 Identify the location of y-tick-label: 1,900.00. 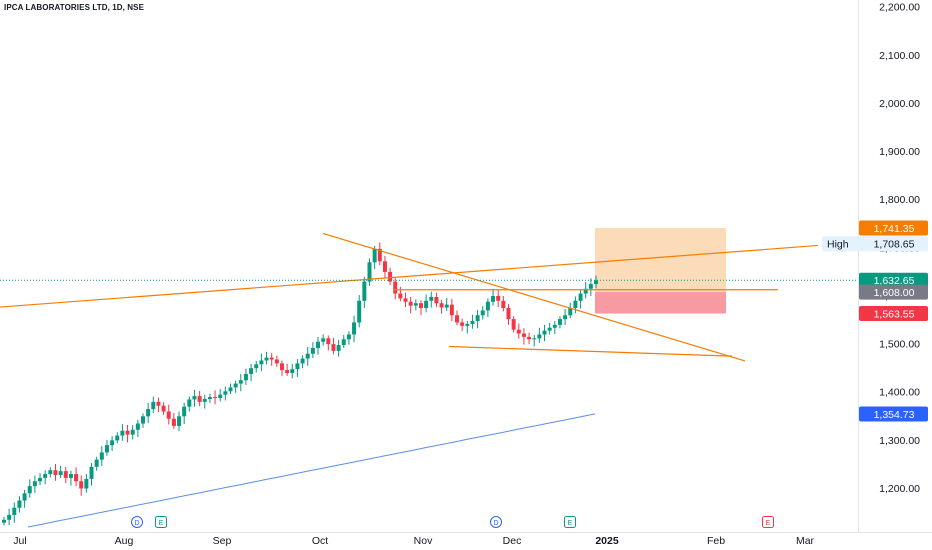
(899, 152).